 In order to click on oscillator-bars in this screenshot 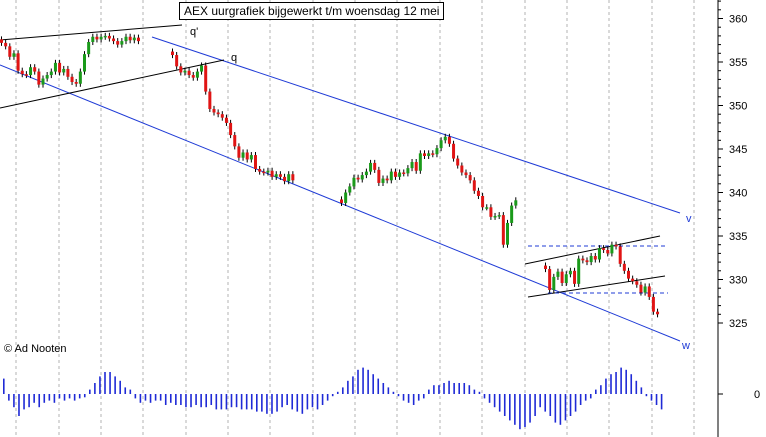, I will do `click(333, 398)`.